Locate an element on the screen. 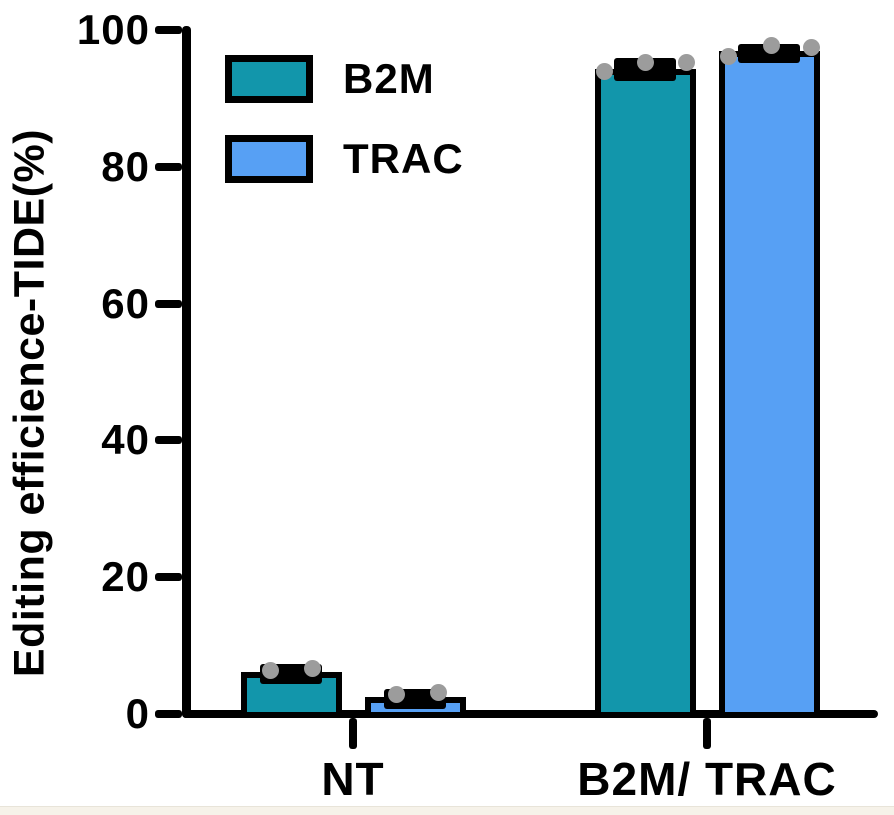  legend-label: B2M is located at coordinates (389, 78).